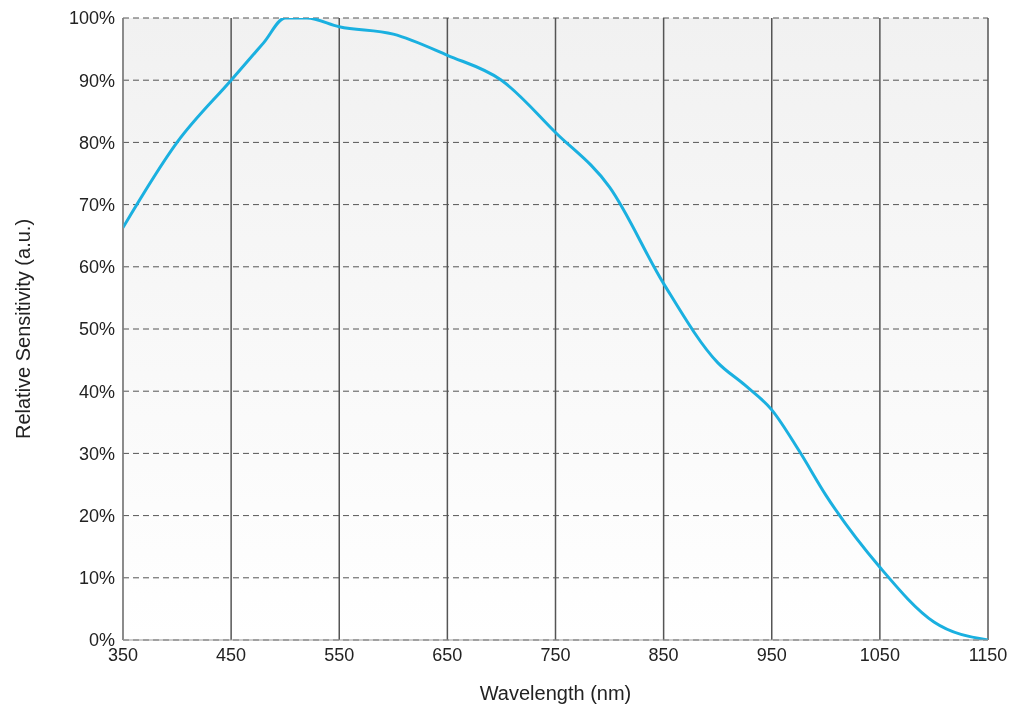 Image resolution: width=1021 pixels, height=728 pixels. What do you see at coordinates (96, 267) in the screenshot?
I see `y-tick-label: 60%` at bounding box center [96, 267].